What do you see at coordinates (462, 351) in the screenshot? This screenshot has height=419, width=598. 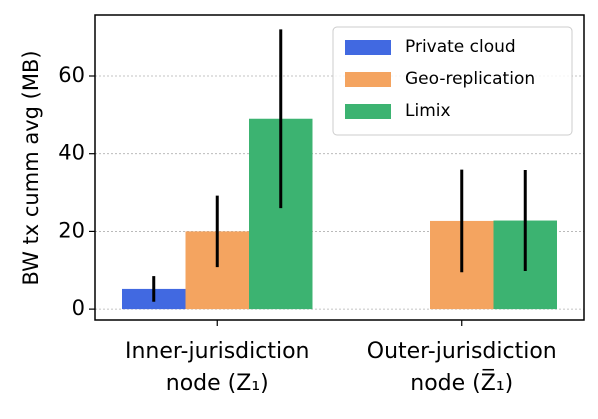 I see `x-tick-label: Outer-jurisdiction` at bounding box center [462, 351].